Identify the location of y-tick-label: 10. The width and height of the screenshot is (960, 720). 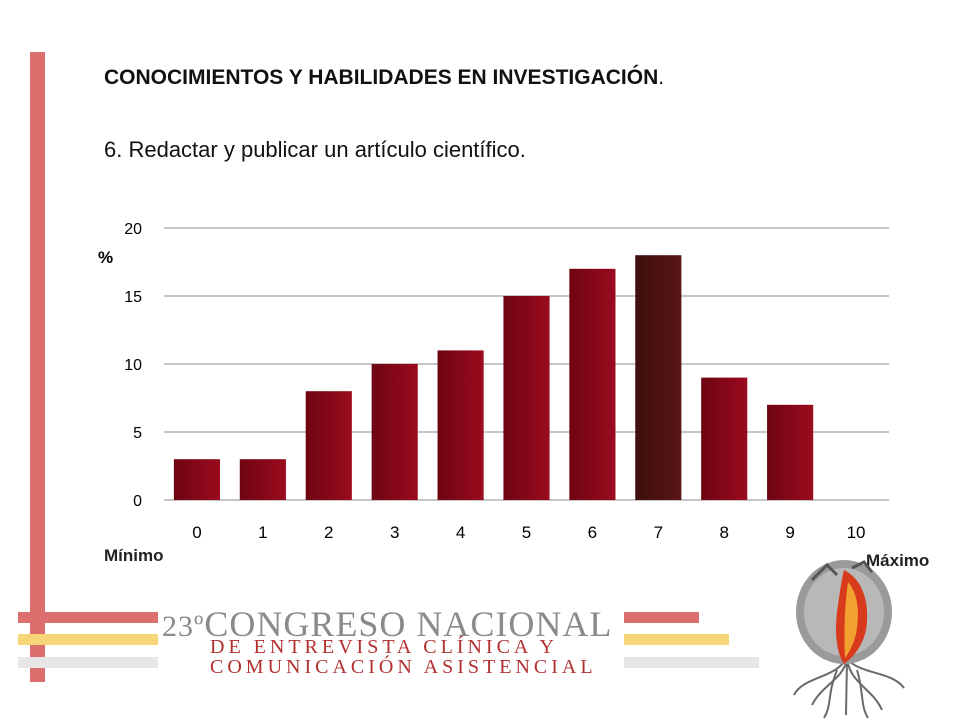
(133, 365).